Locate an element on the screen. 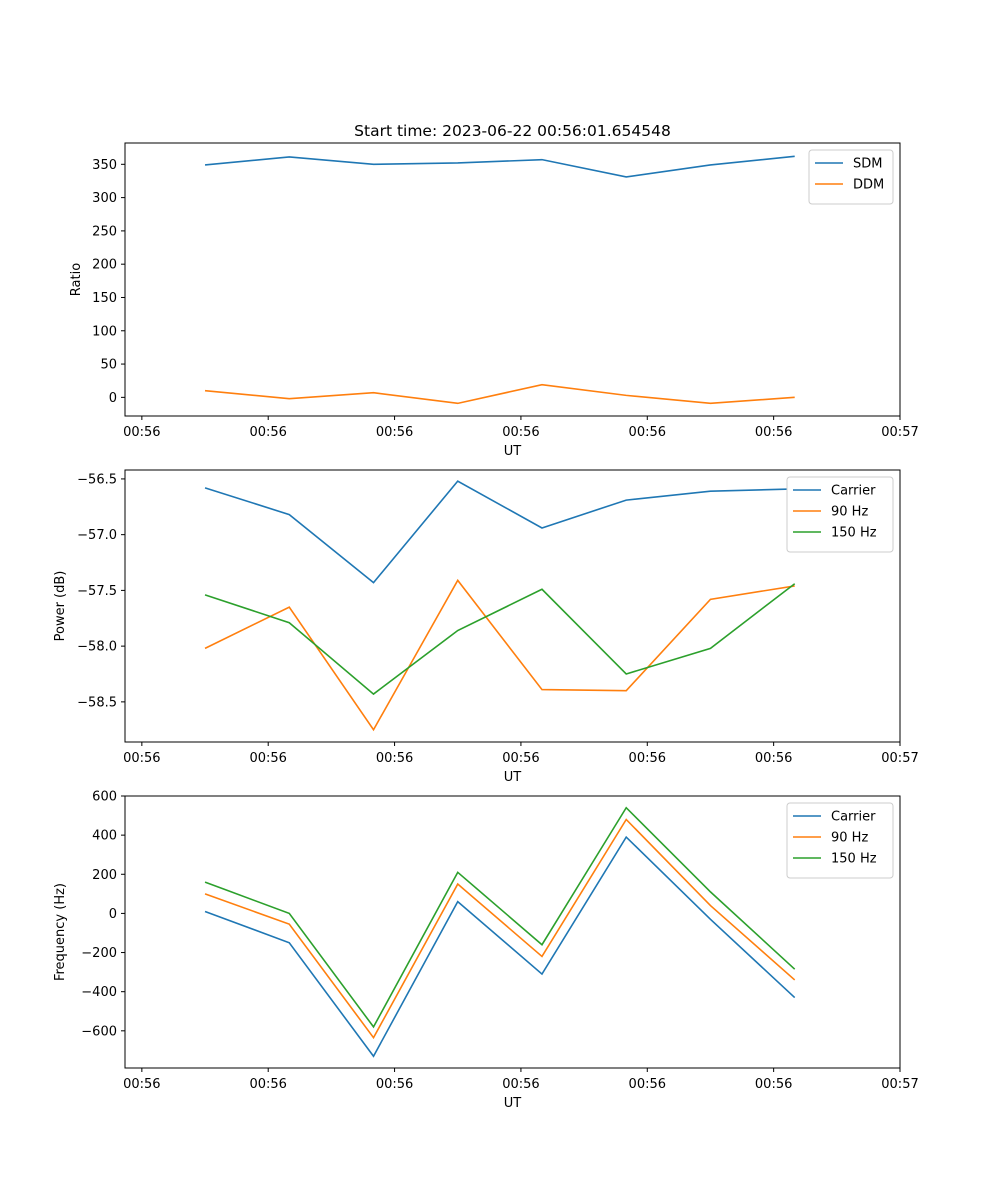 The height and width of the screenshot is (1200, 1000). ratio-y-tick-label: 50 is located at coordinates (108, 365).